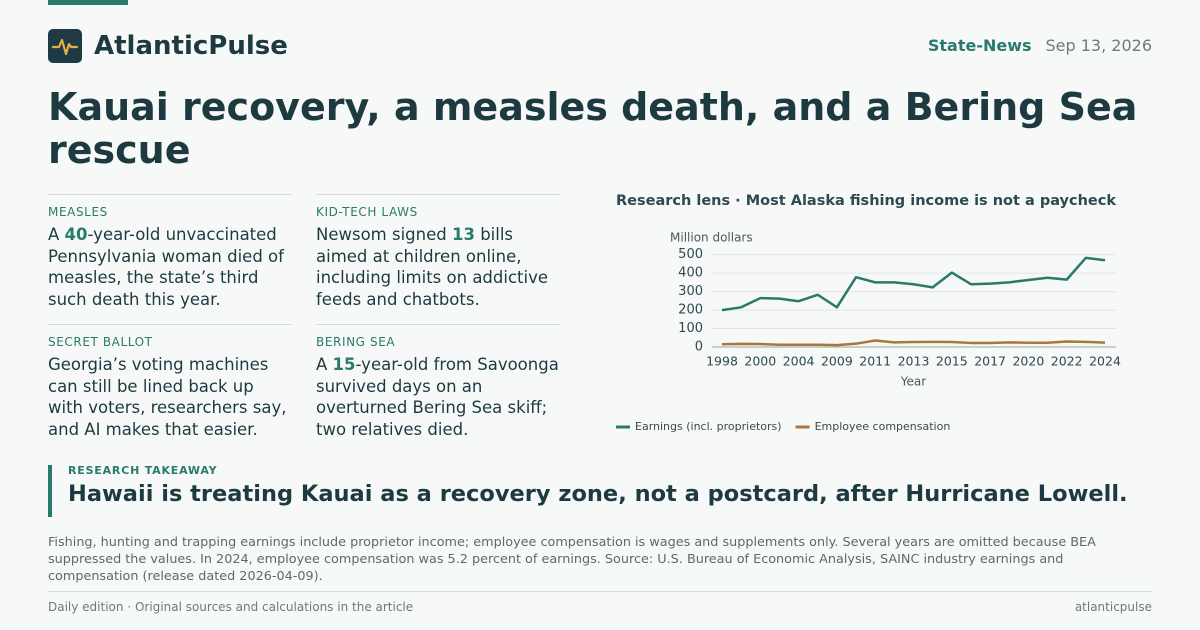 This screenshot has height=630, width=1200. What do you see at coordinates (711, 238) in the screenshot?
I see `y-axis-label: Million dollars` at bounding box center [711, 238].